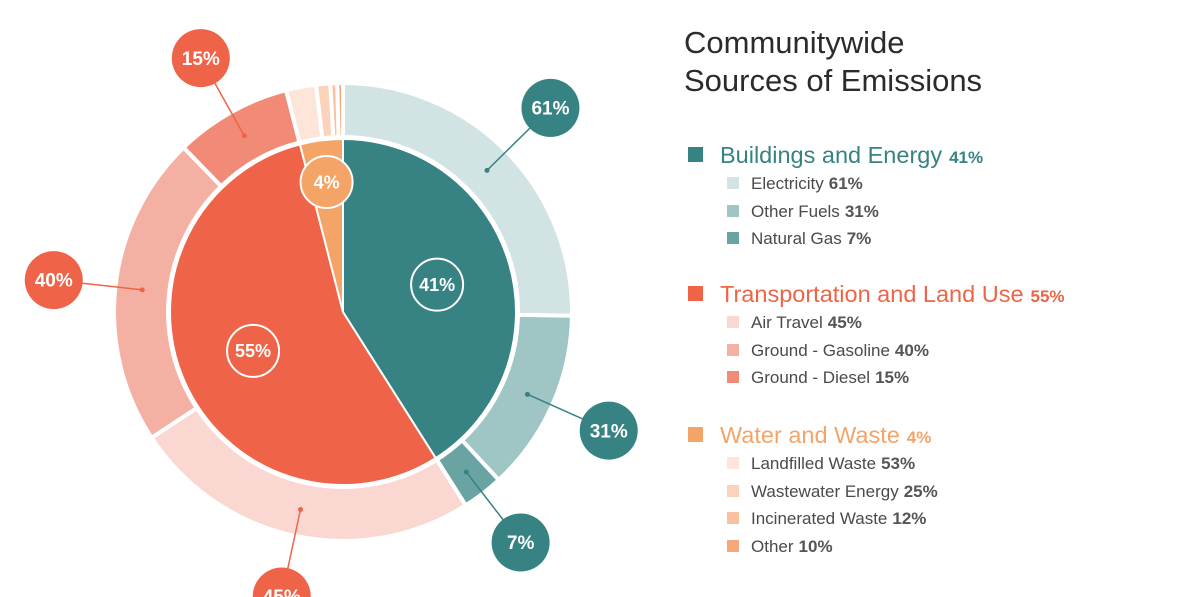 The image size is (1200, 597). What do you see at coordinates (909, 519) in the screenshot?
I see `legend-item-pct: 12%` at bounding box center [909, 519].